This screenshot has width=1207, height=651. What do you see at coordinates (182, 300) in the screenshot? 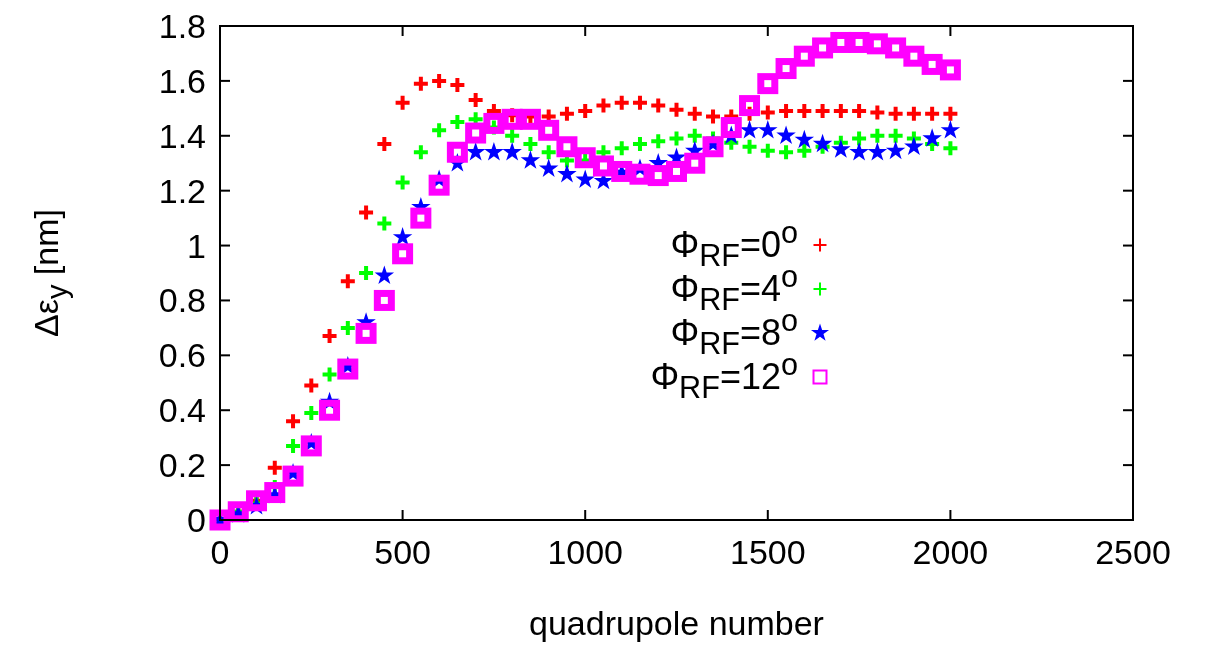
I see `y-tick-label: 0.8` at bounding box center [182, 300].